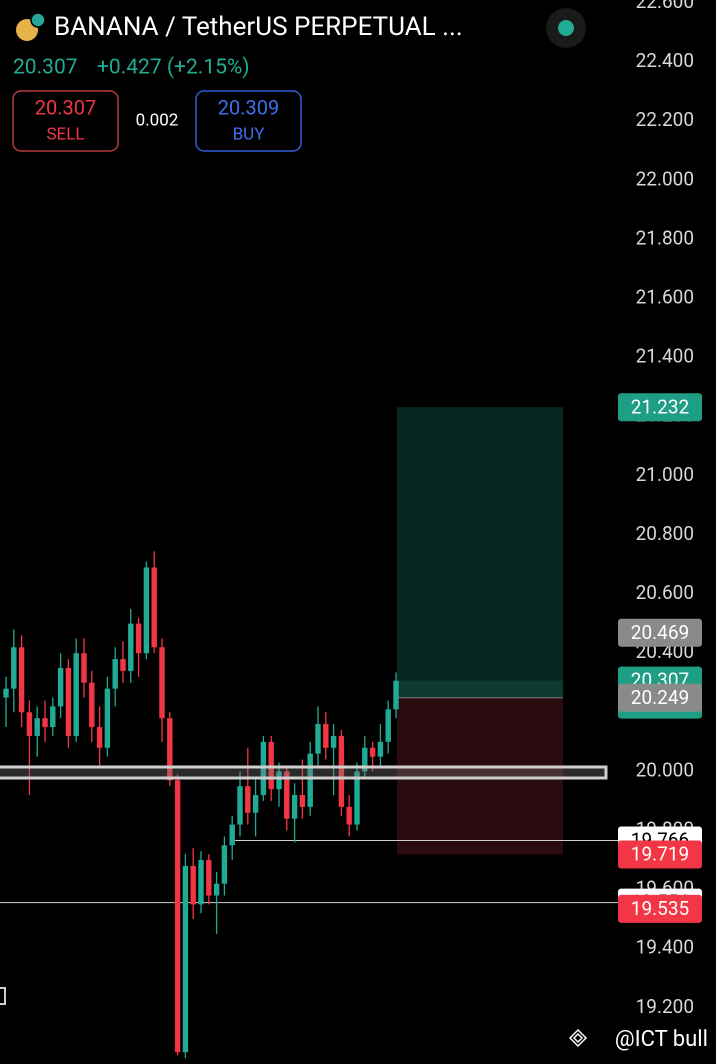  Describe the element at coordinates (480, 689) in the screenshot. I see `current-band` at that location.